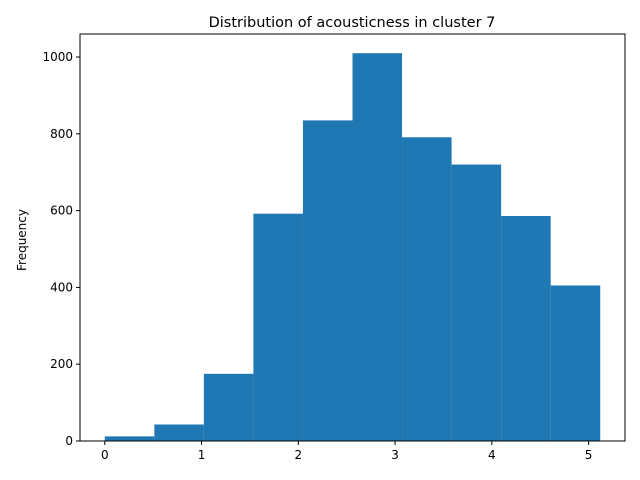 The width and height of the screenshot is (640, 480). What do you see at coordinates (202, 455) in the screenshot?
I see `x-tick-label: 1` at bounding box center [202, 455].